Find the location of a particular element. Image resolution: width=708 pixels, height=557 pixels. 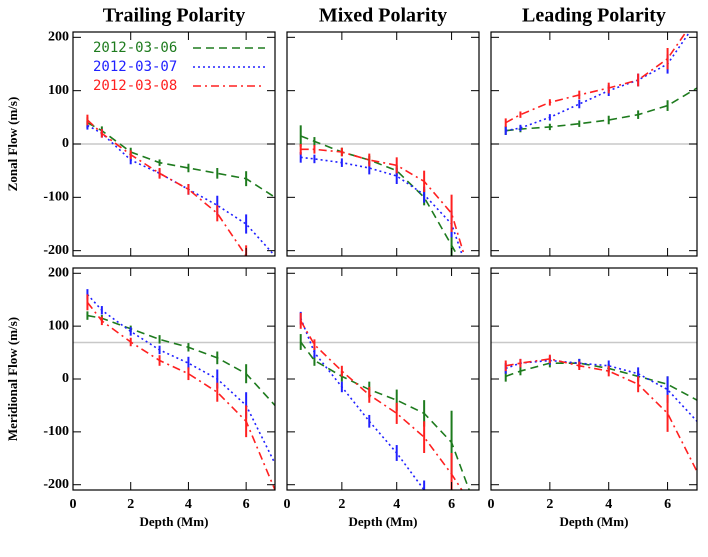

panel: Leading Polarity is located at coordinates (594, 131).